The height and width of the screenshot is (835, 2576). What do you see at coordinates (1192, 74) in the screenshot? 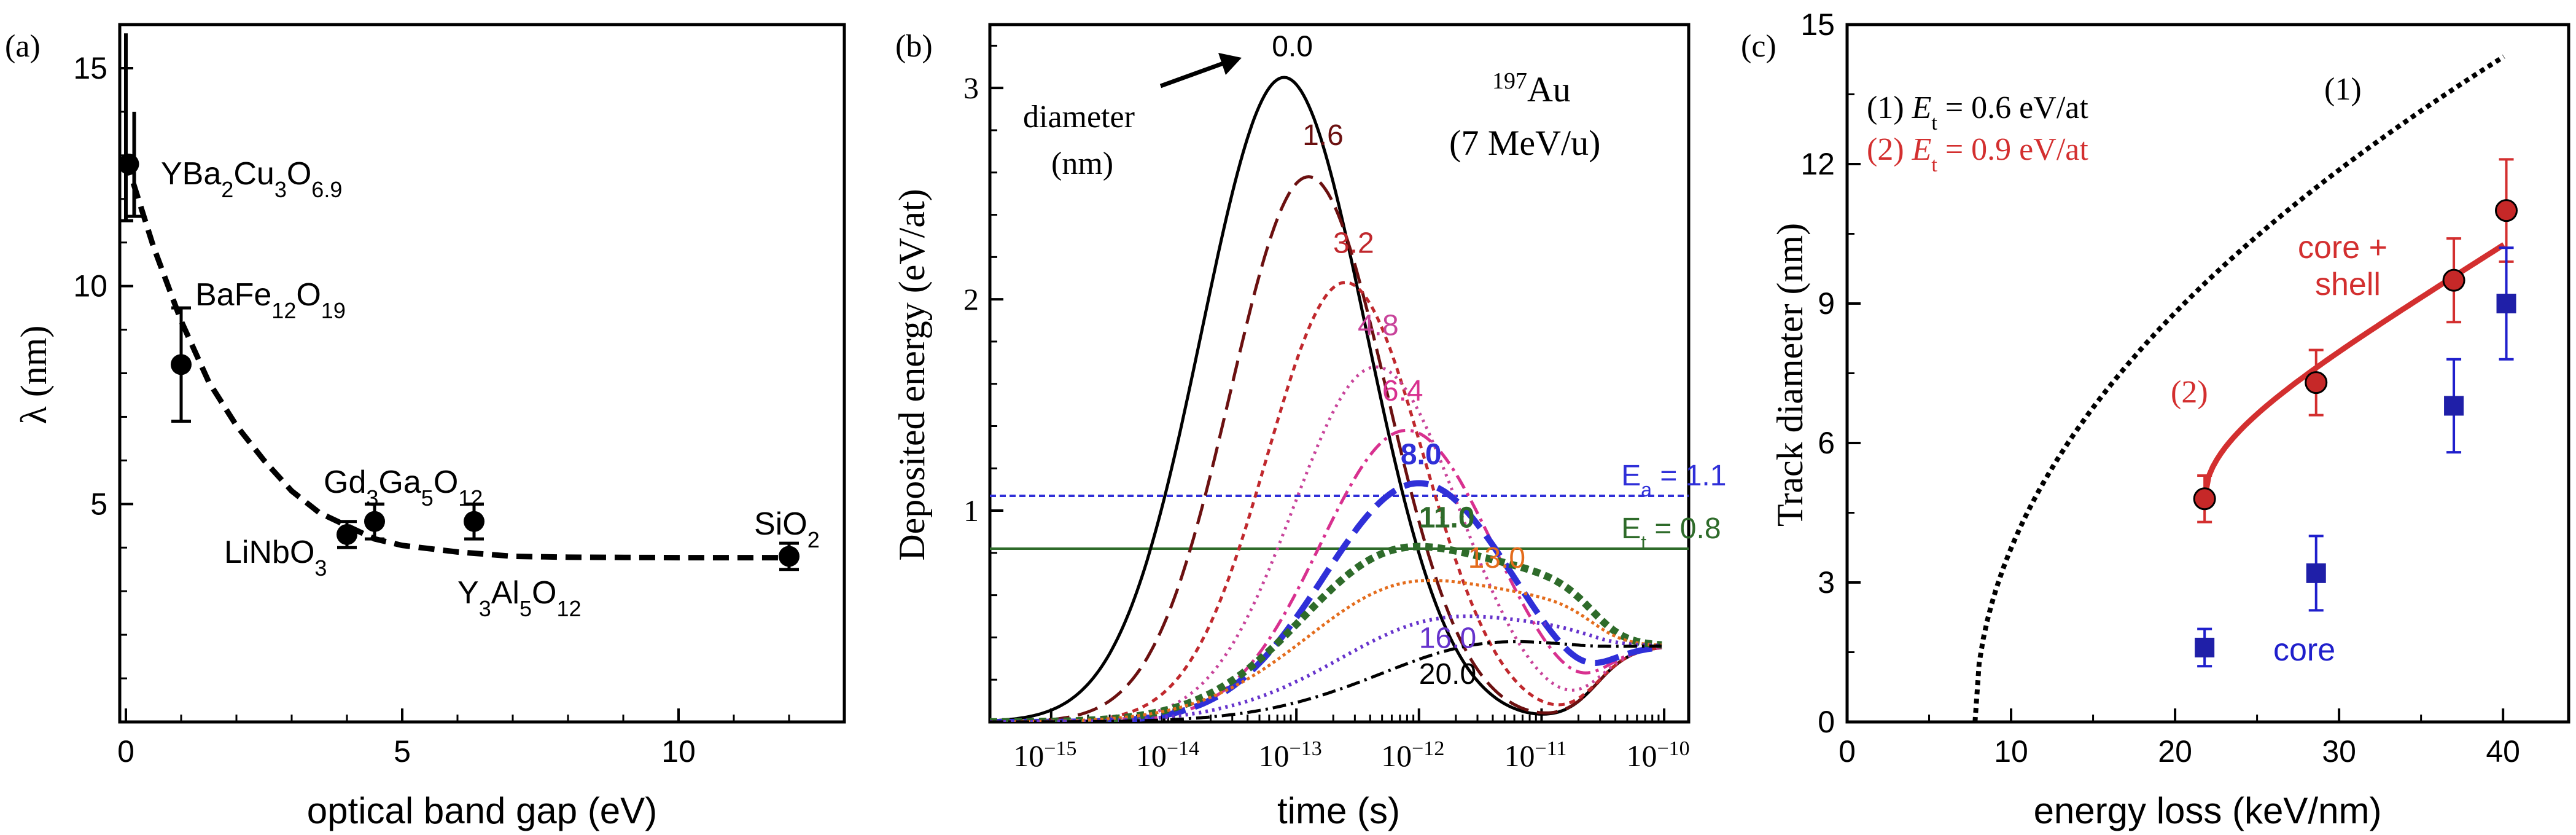
I see `annot-arrow-line` at bounding box center [1192, 74].